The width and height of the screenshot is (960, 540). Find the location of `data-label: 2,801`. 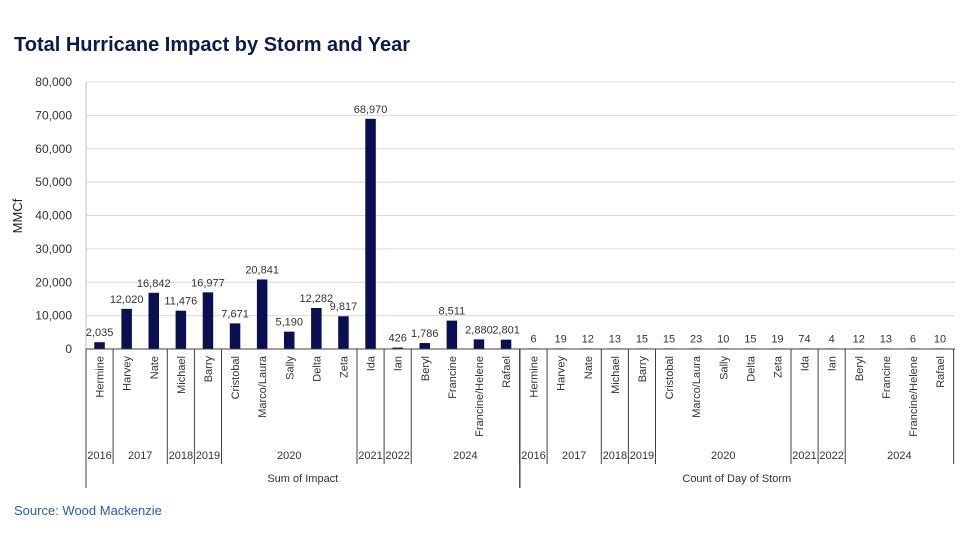

data-label: 2,801 is located at coordinates (506, 331).